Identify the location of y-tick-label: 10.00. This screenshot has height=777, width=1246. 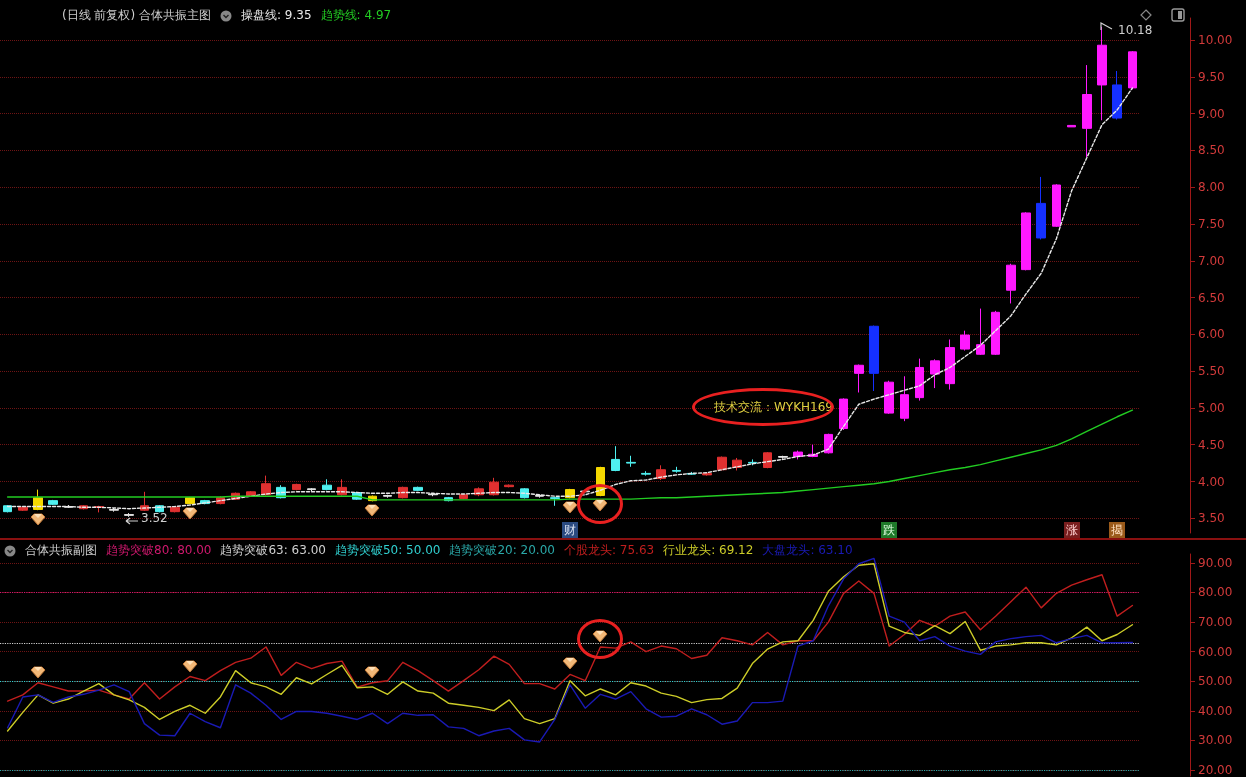
(1215, 40).